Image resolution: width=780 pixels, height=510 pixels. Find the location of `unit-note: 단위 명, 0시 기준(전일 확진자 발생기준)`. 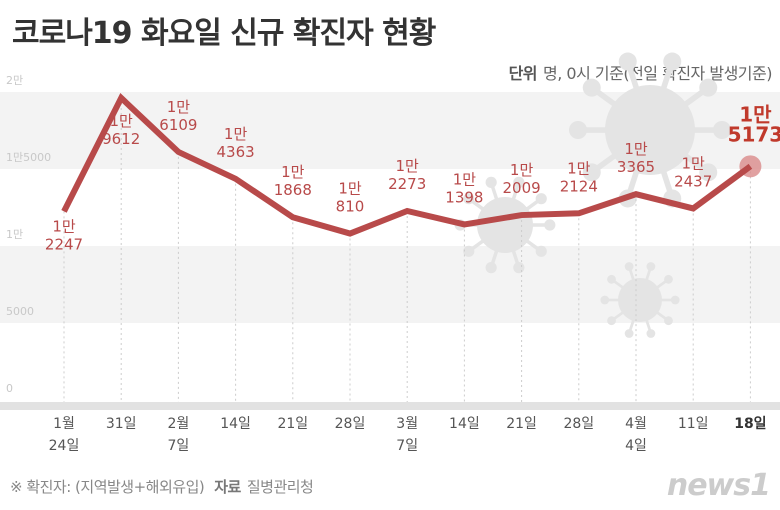

unit-note: 단위 명, 0시 기준(전일 확진자 발생기준) is located at coordinates (640, 72).